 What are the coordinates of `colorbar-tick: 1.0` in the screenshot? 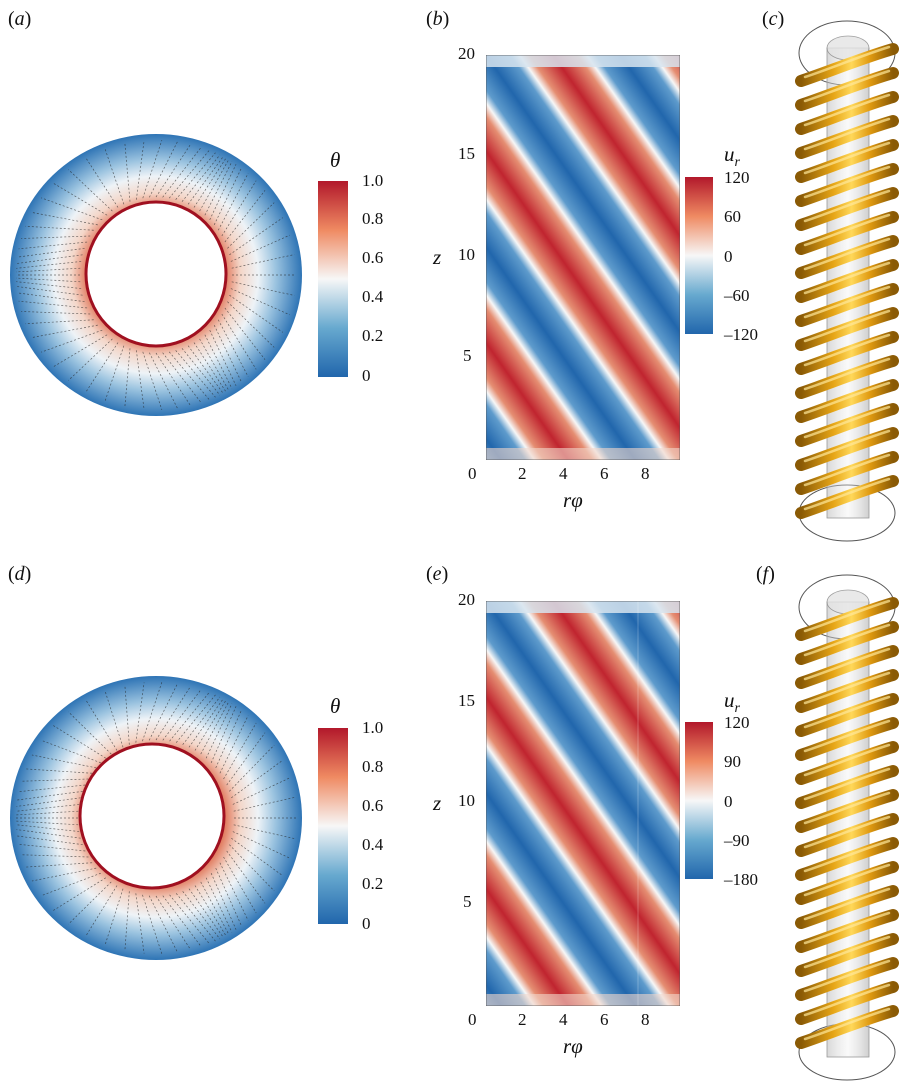 It's located at (373, 180).